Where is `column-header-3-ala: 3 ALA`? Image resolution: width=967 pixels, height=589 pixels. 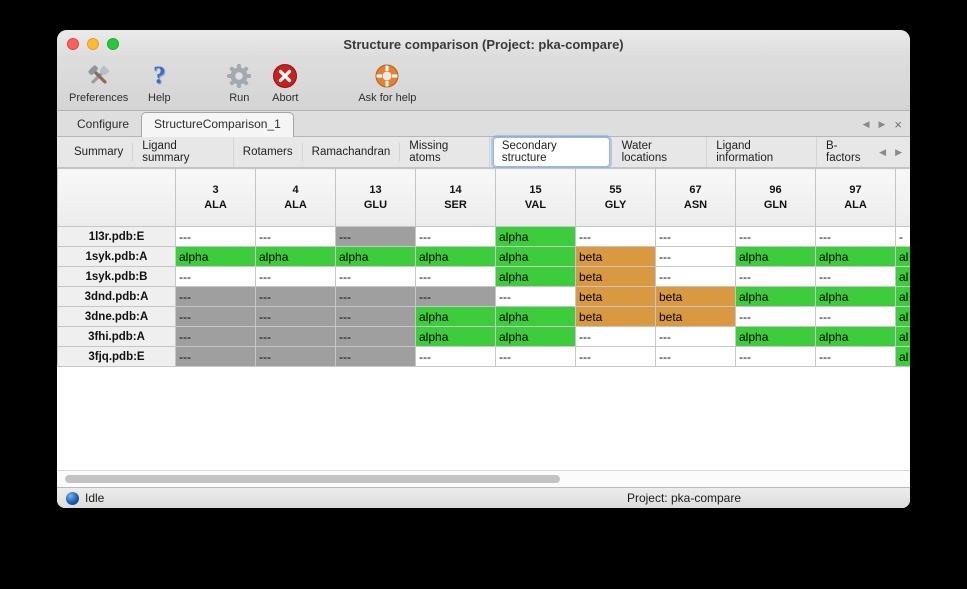 column-header-3-ala: 3 ALA is located at coordinates (215, 197).